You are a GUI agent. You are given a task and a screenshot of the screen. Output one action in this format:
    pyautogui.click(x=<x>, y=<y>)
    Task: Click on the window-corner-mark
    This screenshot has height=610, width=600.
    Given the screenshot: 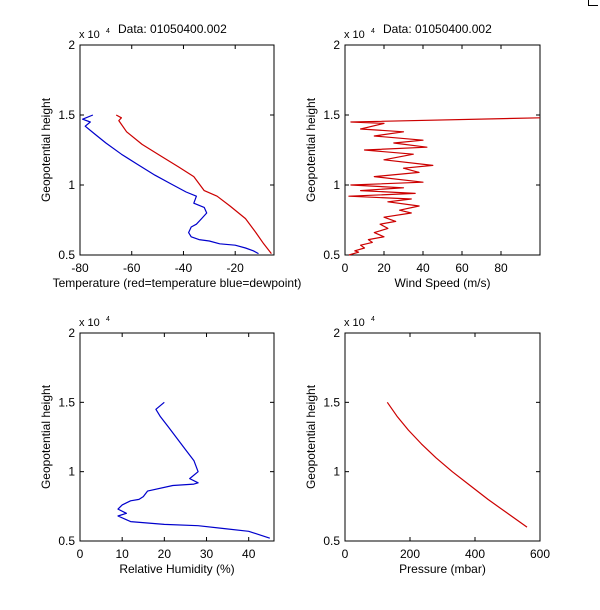 What is the action you would take?
    pyautogui.click(x=593, y=3)
    